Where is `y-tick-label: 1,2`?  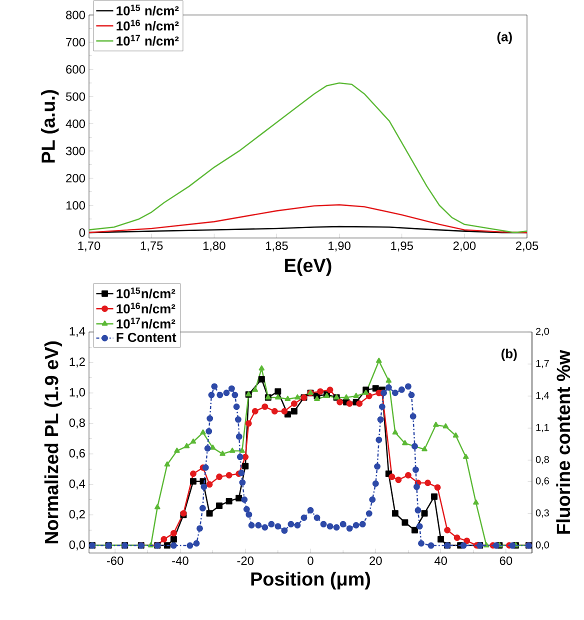
y-tick-label: 1,2 is located at coordinates (77, 363).